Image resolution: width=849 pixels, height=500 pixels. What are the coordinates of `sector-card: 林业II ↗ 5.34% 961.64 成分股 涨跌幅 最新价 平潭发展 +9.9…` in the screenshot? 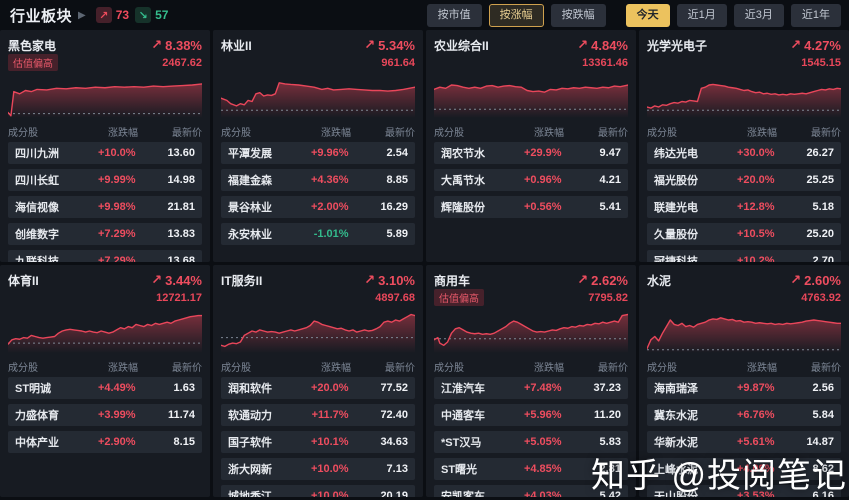 It's located at (318, 146).